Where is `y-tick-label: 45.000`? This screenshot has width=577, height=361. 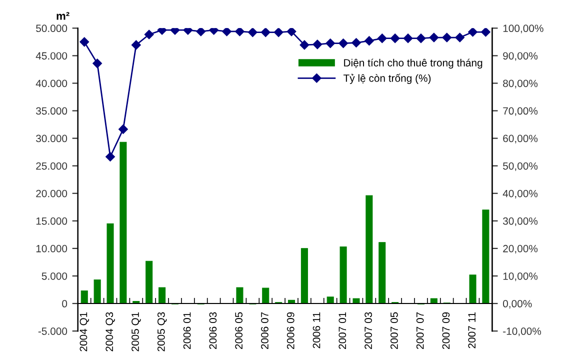 y-tick-label: 45.000 is located at coordinates (52, 56).